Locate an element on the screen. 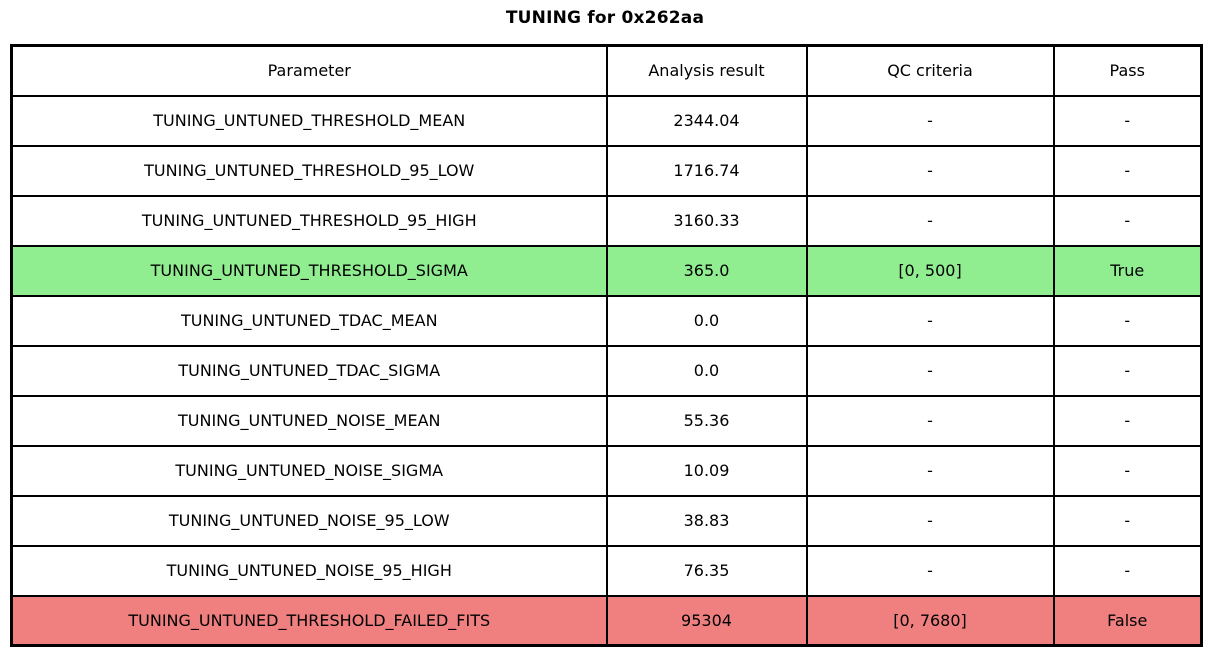 This screenshot has width=1210, height=655. cell-parameter: TUNING_UNTUNED_THRESHOLD_FAILED_FITS is located at coordinates (309, 620).